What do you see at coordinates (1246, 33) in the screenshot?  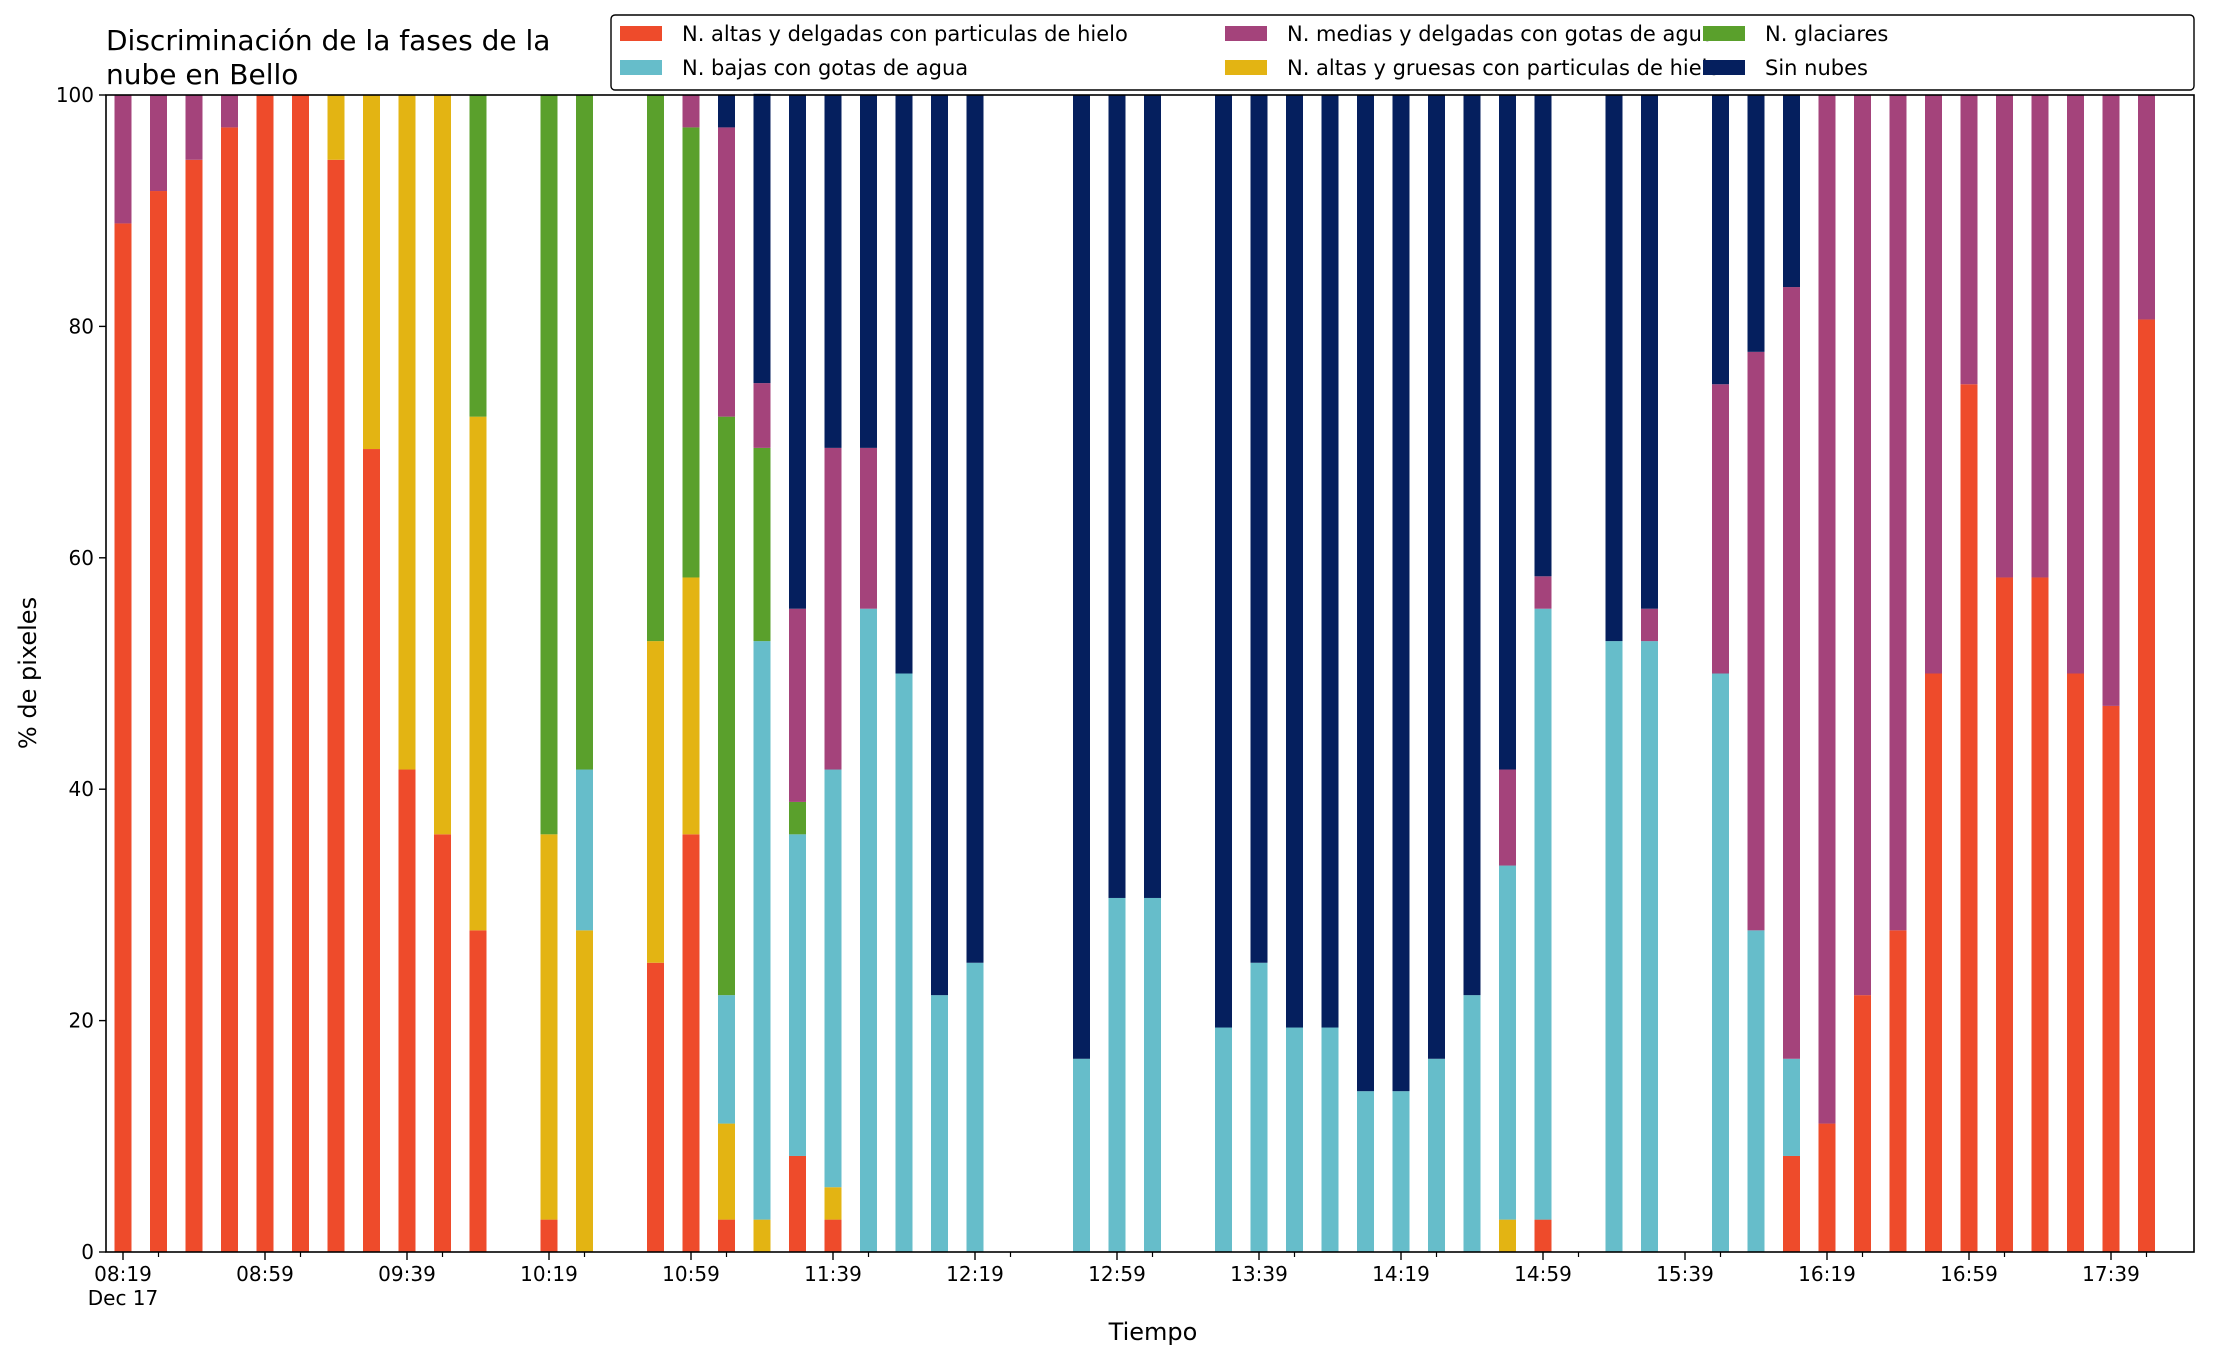 I see `legend-swatch-medias_agua` at bounding box center [1246, 33].